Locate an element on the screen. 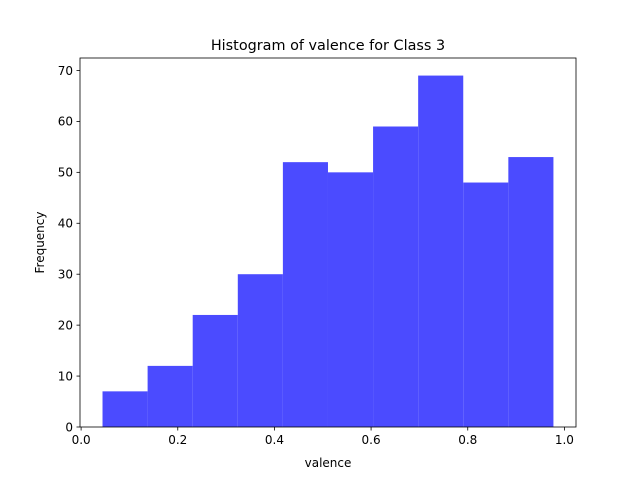 The width and height of the screenshot is (640, 480). y-tick-label: 40 is located at coordinates (65, 224).